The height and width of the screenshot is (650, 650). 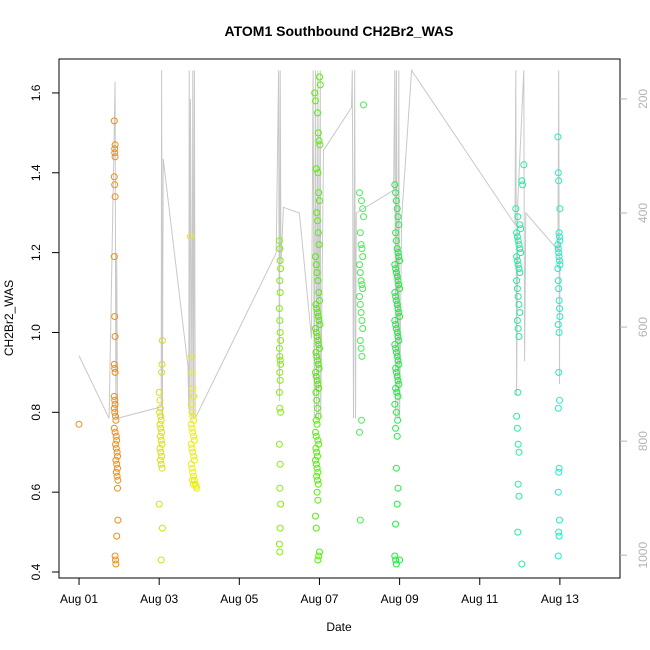 What do you see at coordinates (36, 412) in the screenshot?
I see `y-tick-label: 0.8` at bounding box center [36, 412].